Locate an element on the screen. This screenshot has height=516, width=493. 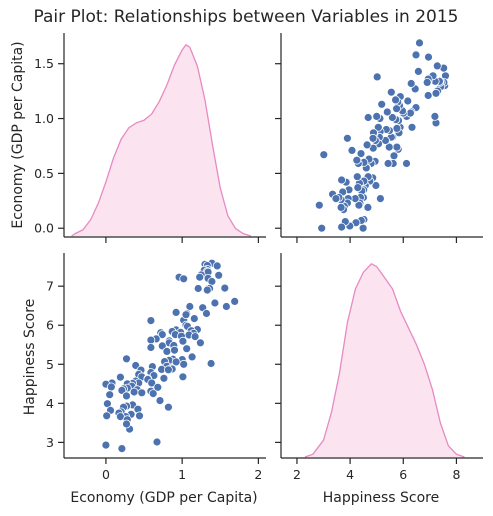
y-tick-label: 0.5 is located at coordinates (44, 173).